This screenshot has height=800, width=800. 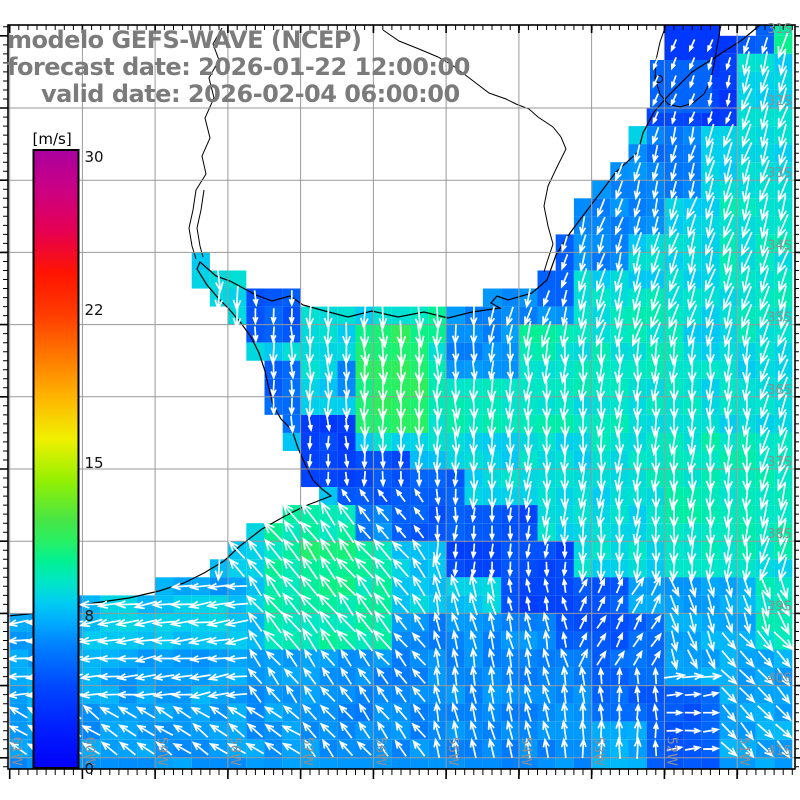 What do you see at coordinates (452, 752) in the screenshot?
I see `lon-label: 55W` at bounding box center [452, 752].